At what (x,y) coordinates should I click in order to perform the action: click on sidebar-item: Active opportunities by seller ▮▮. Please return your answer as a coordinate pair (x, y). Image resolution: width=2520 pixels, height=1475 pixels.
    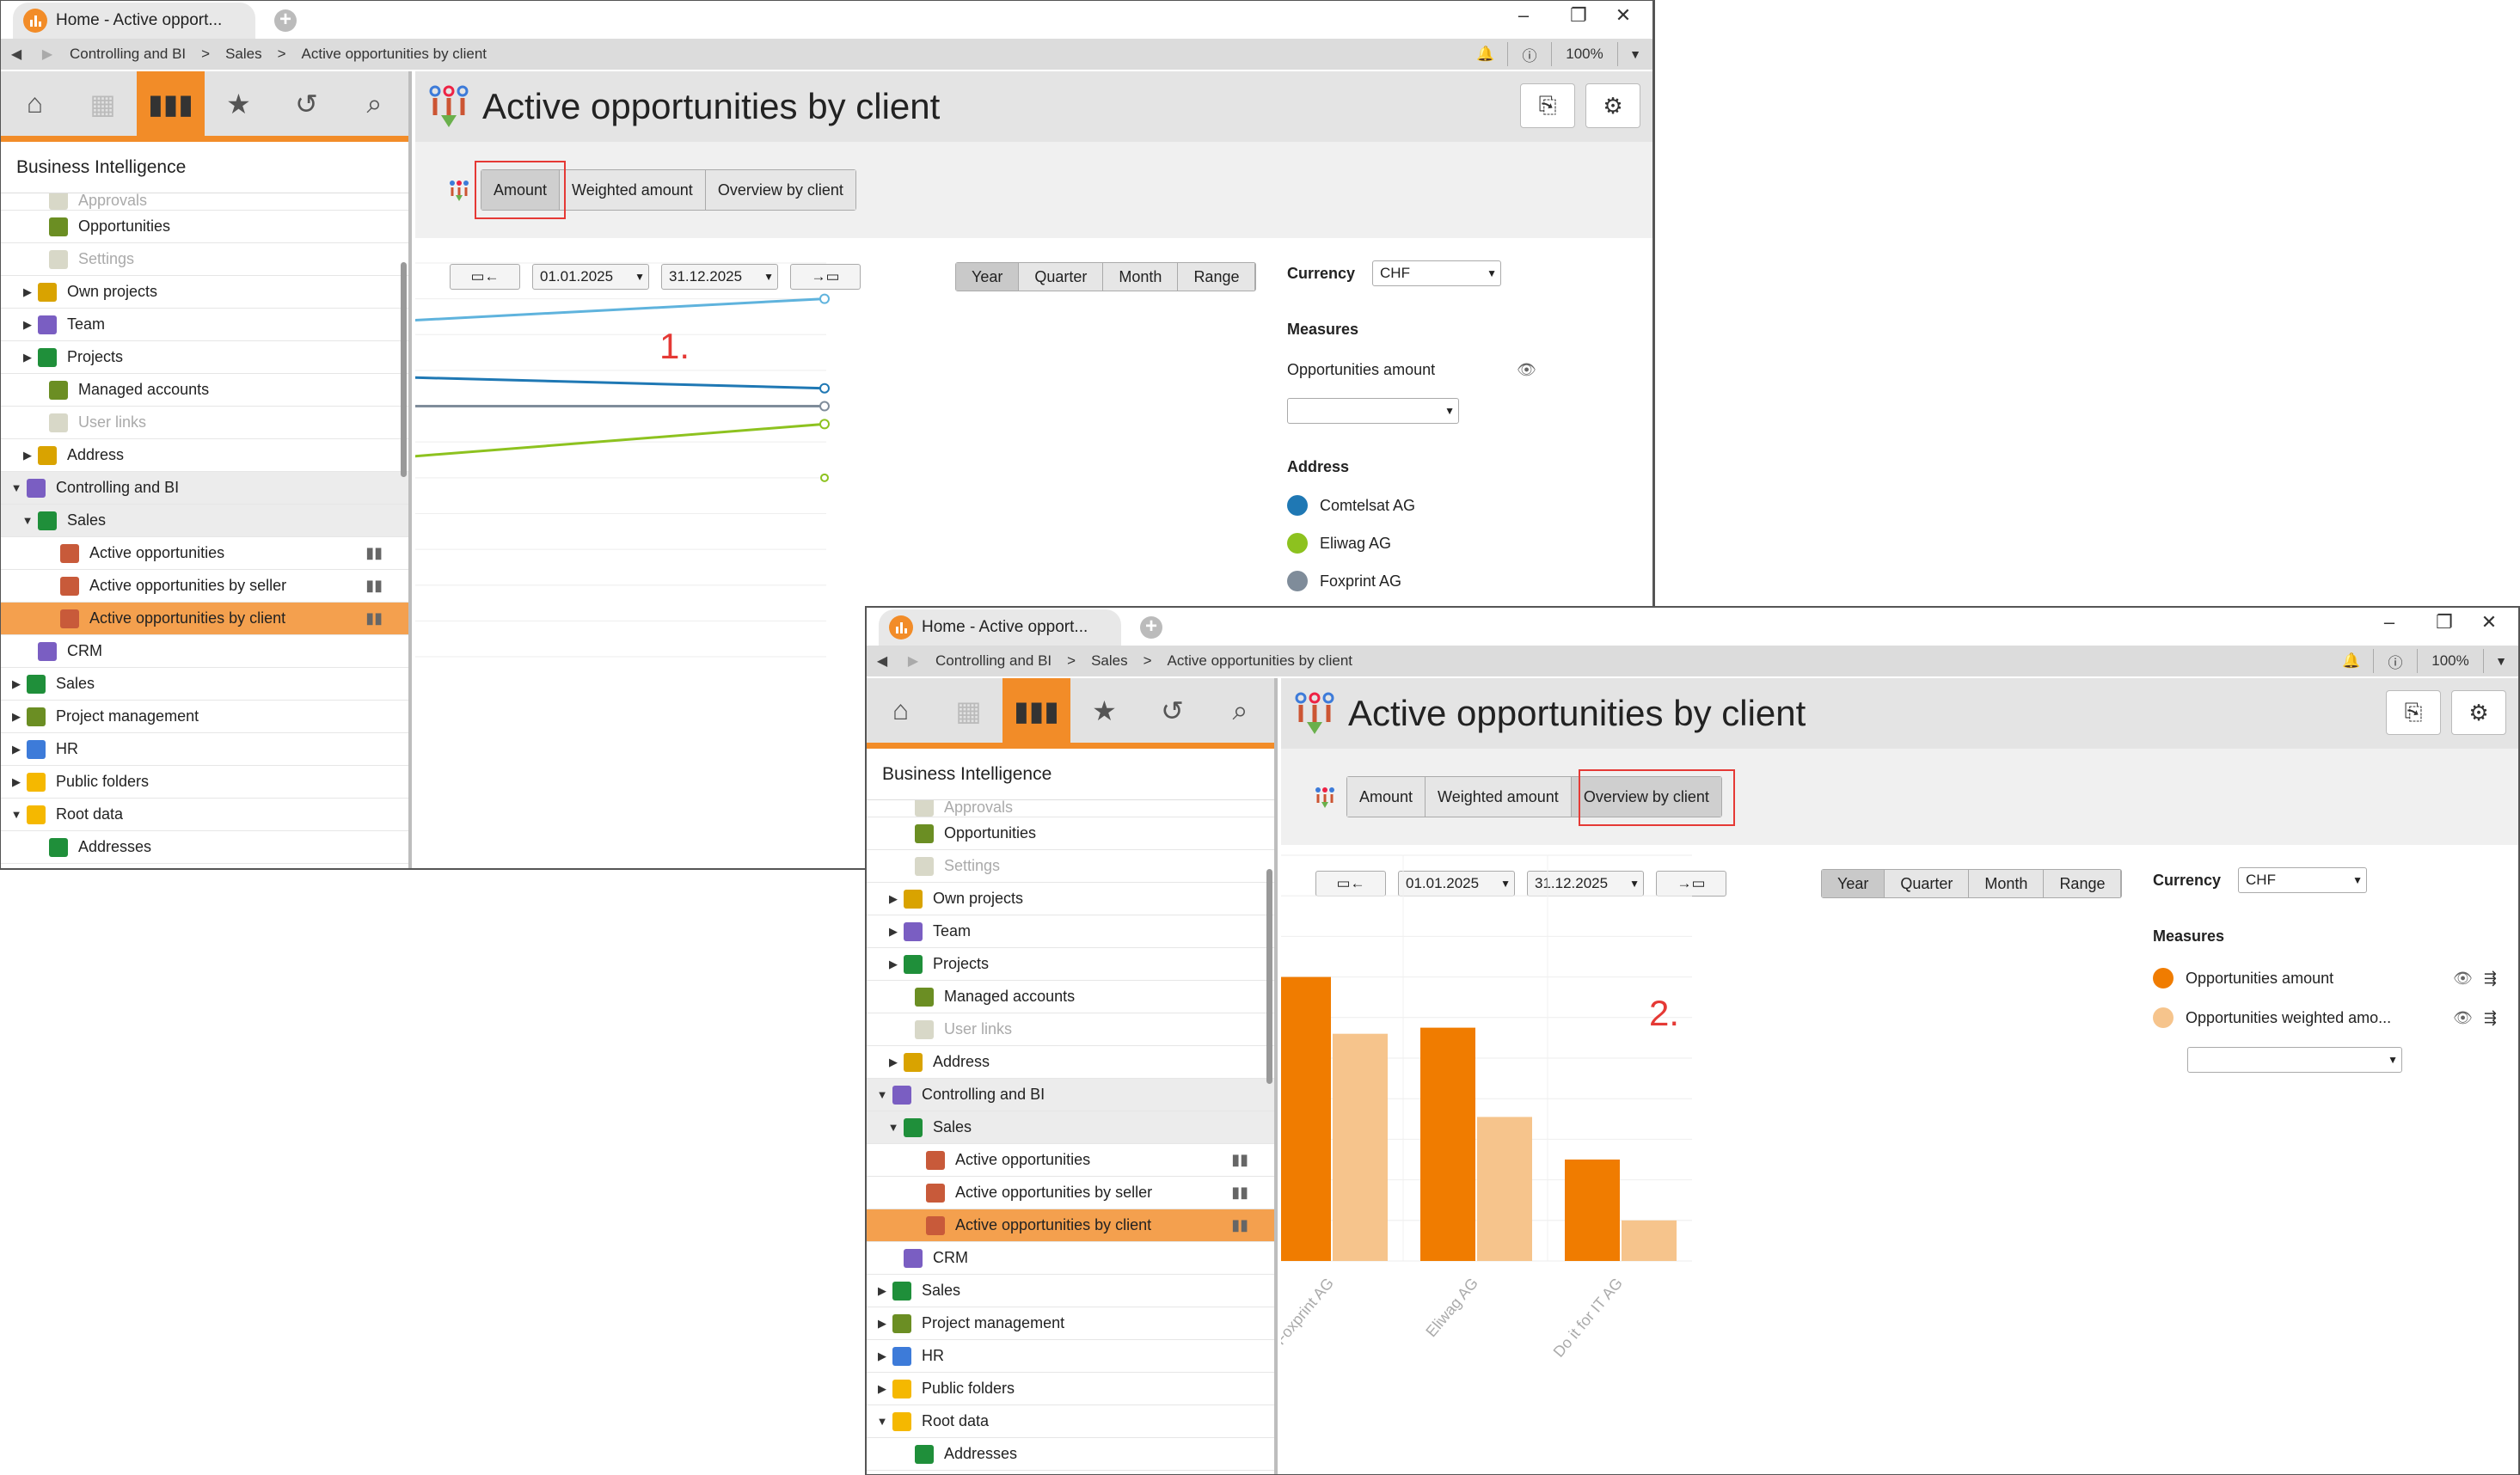
    Looking at the image, I should click on (1070, 1193).